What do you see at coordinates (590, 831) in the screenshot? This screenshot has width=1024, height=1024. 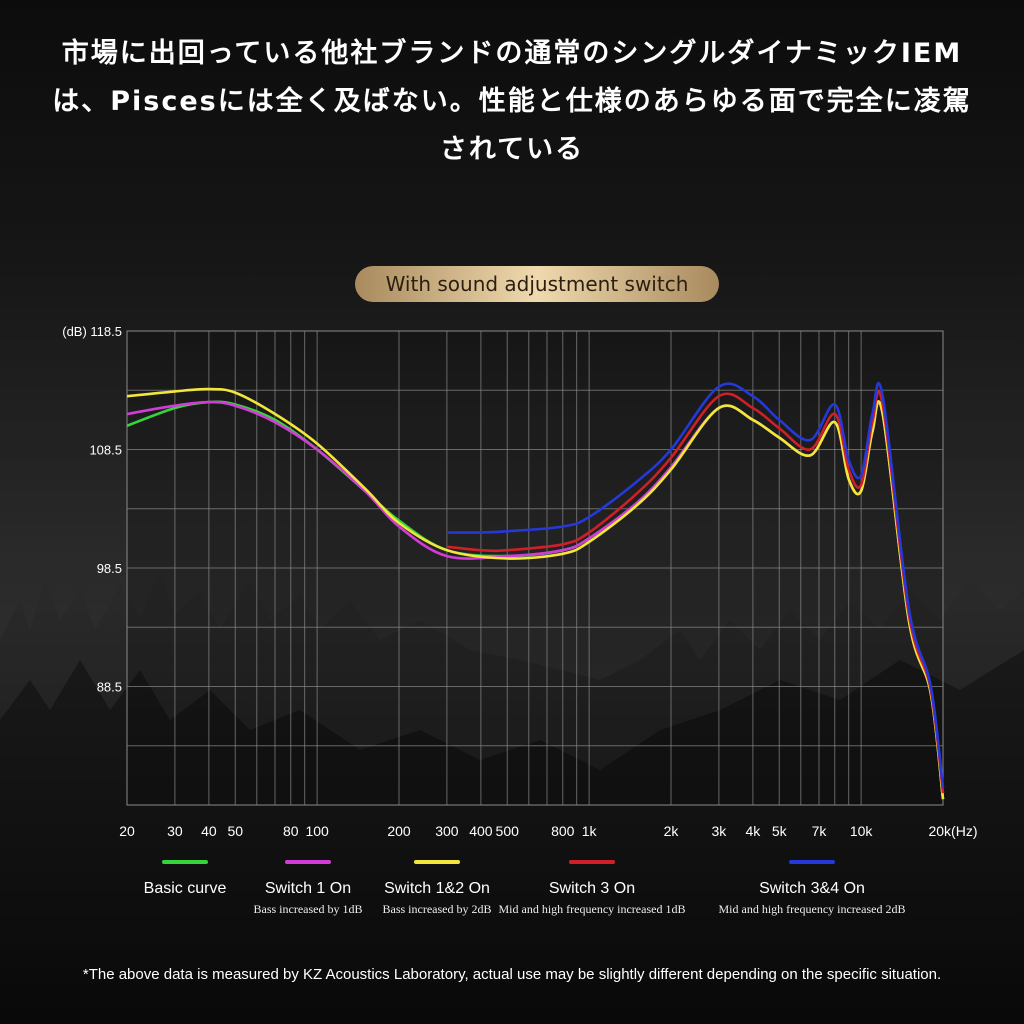 I see `x-tick-label: 1k` at bounding box center [590, 831].